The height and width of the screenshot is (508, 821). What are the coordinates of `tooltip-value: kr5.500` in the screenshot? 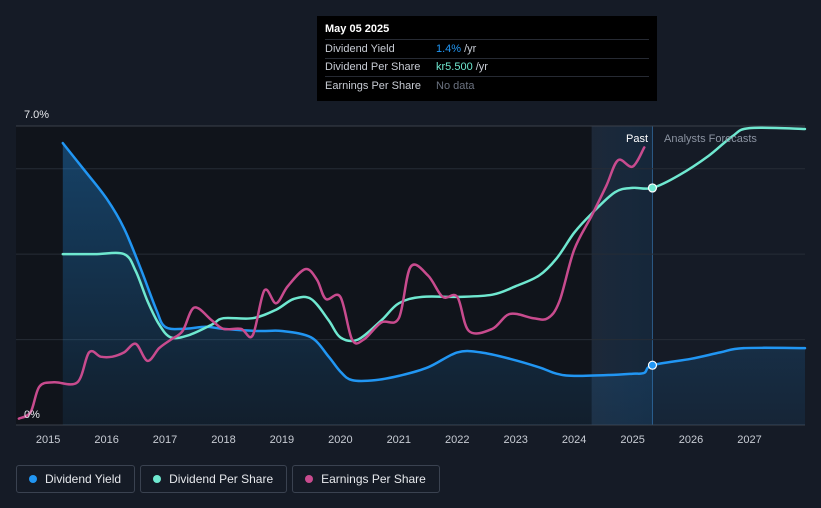 It's located at (454, 67).